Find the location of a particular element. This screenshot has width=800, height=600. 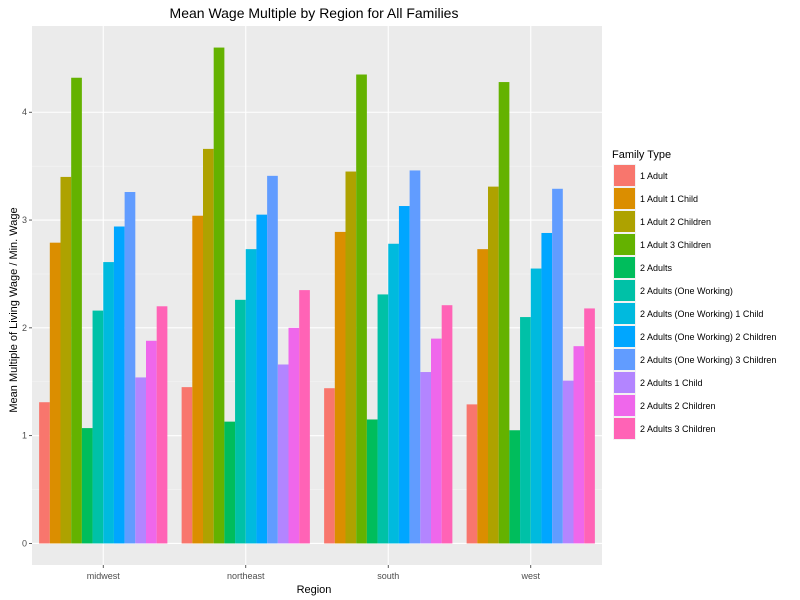

y-axis-ticks: 0 1 2 3 4 is located at coordinates (27, 327).